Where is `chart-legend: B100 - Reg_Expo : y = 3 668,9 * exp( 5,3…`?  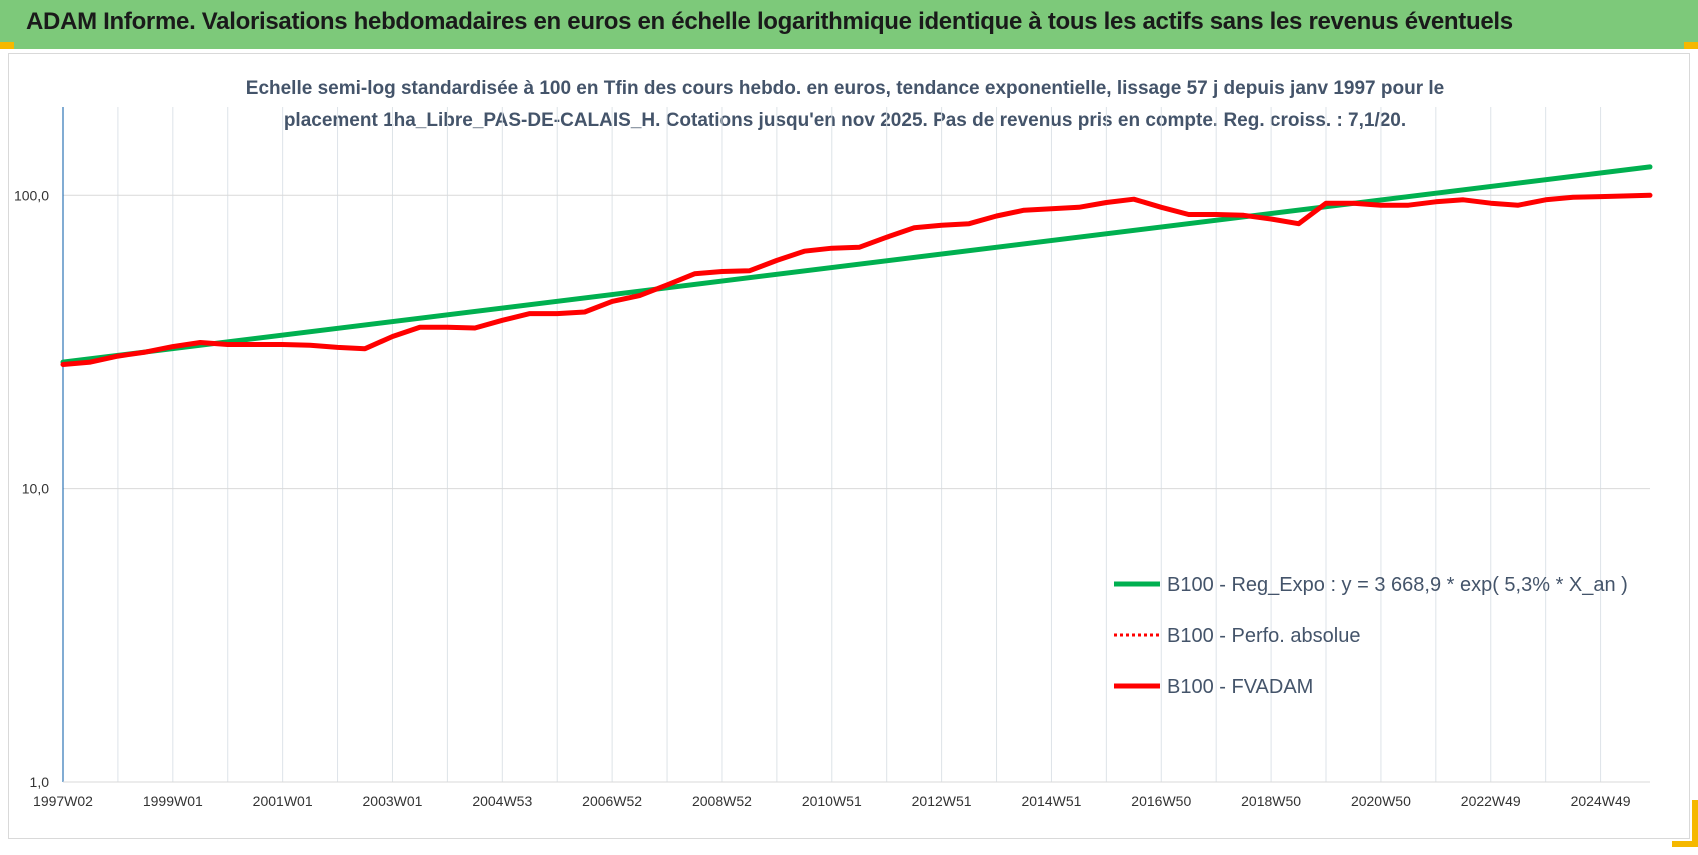 chart-legend: B100 - Reg_Expo : y = 3 668,9 * exp( 5,3… is located at coordinates (1371, 636).